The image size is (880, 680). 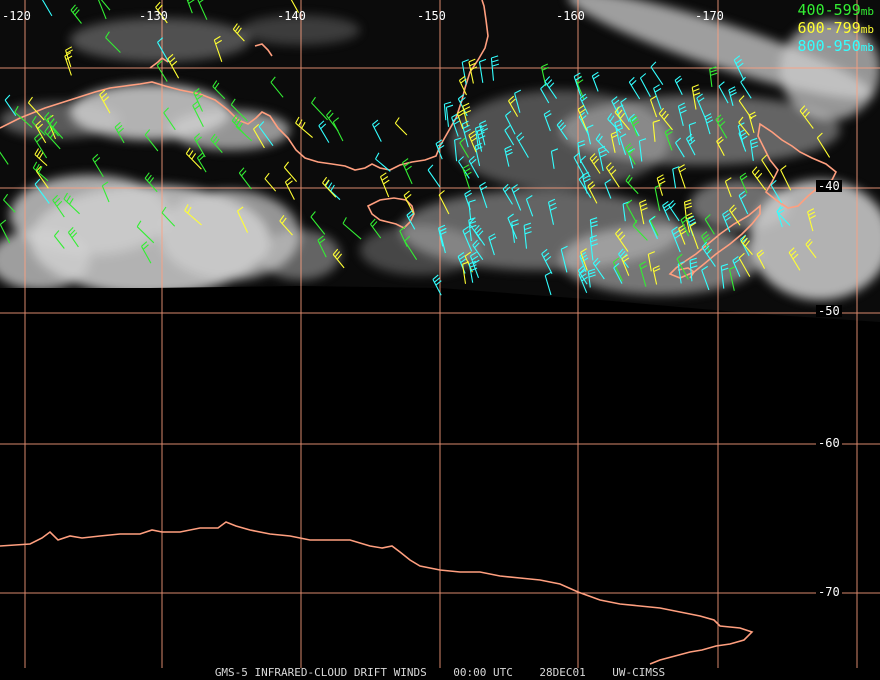 I want to click on lat-label-50: -50, so click(x=829, y=311).